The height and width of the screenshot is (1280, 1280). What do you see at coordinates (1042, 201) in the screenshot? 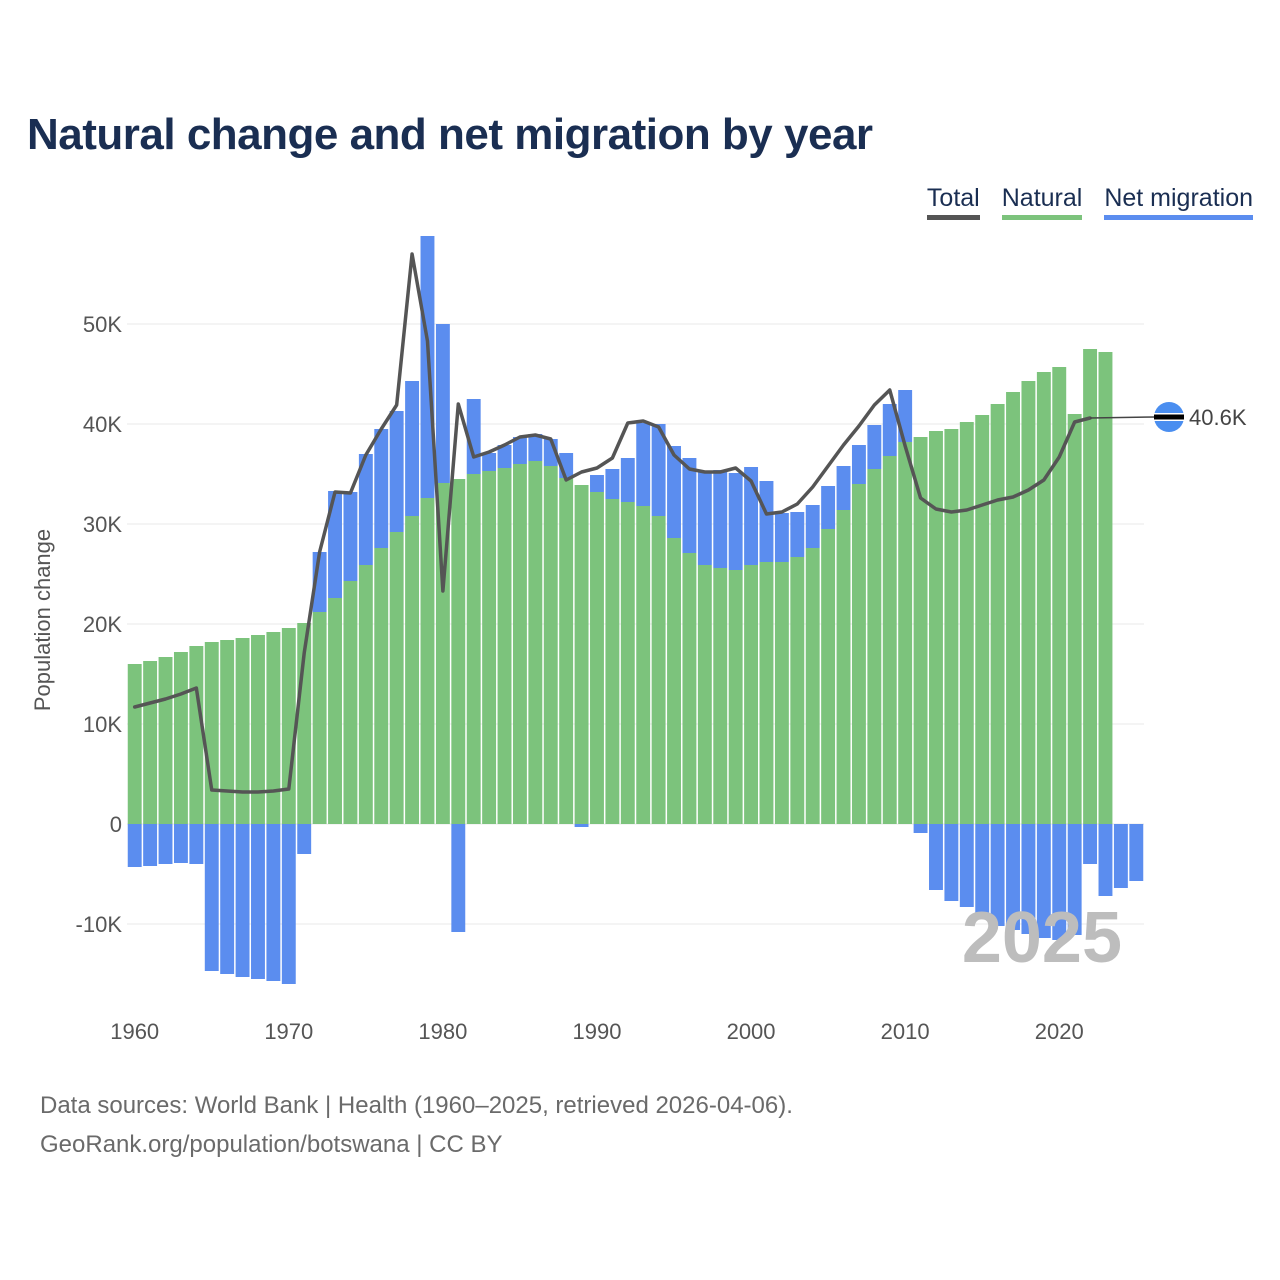
I see `legend-item-natural: Natural` at bounding box center [1042, 201].